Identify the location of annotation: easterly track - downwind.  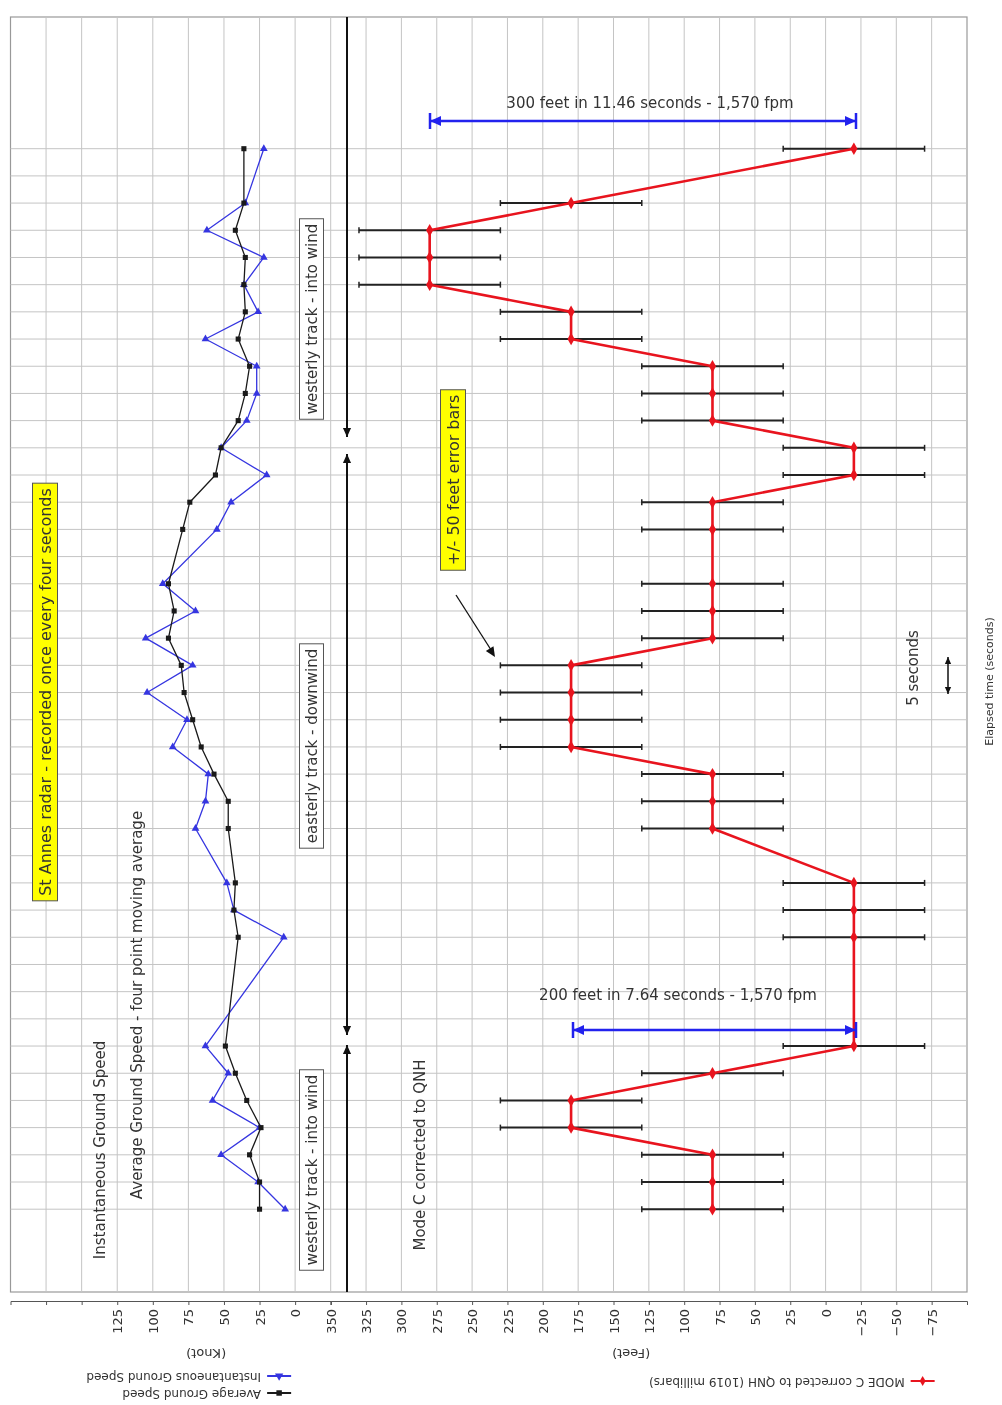
(311, 746).